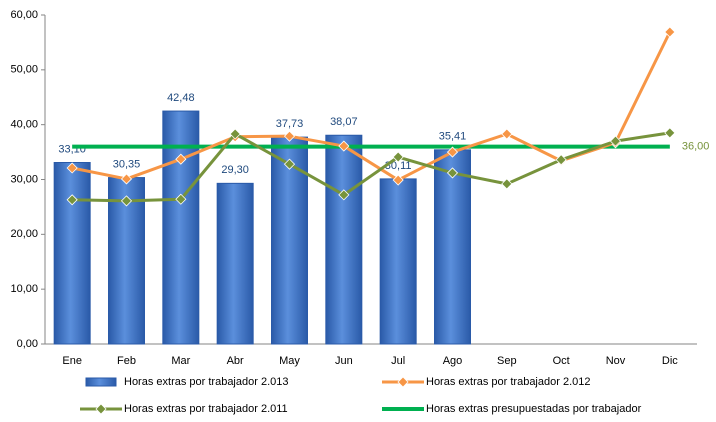 This screenshot has height=422, width=716. I want to click on legend-swatch, so click(101, 382).